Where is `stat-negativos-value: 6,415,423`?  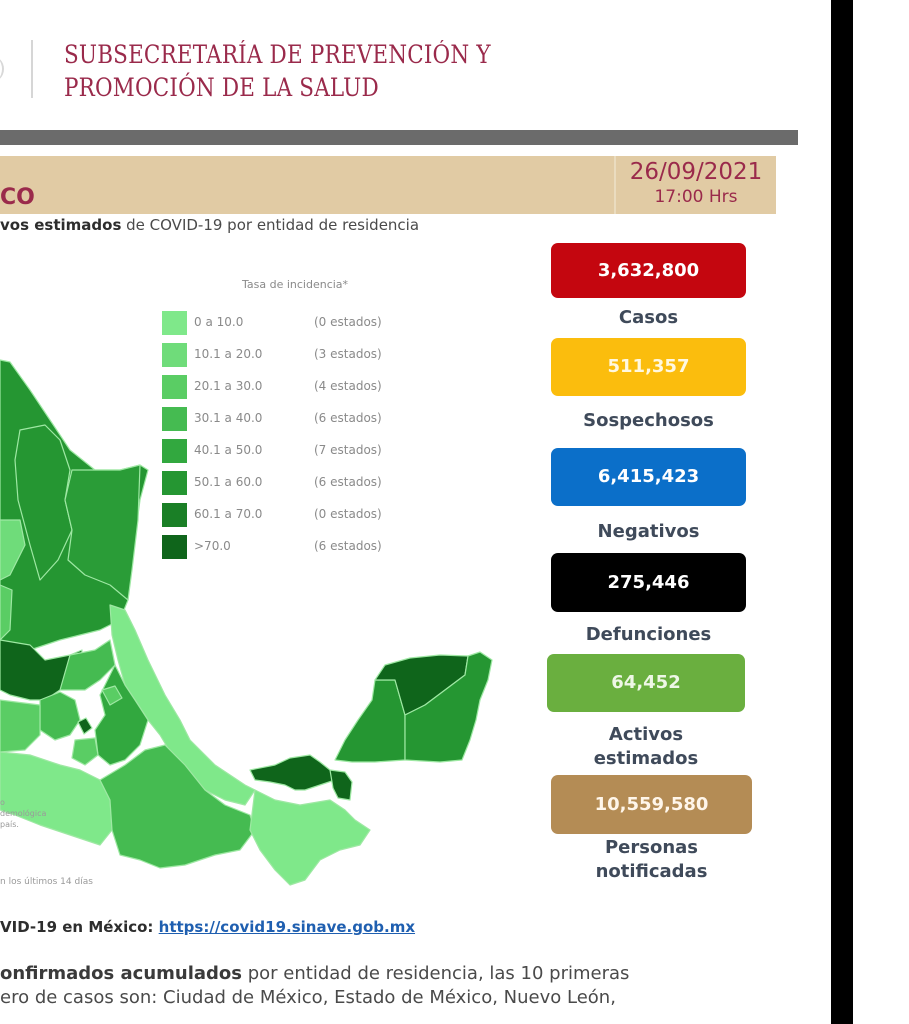 stat-negativos-value: 6,415,423 is located at coordinates (648, 477).